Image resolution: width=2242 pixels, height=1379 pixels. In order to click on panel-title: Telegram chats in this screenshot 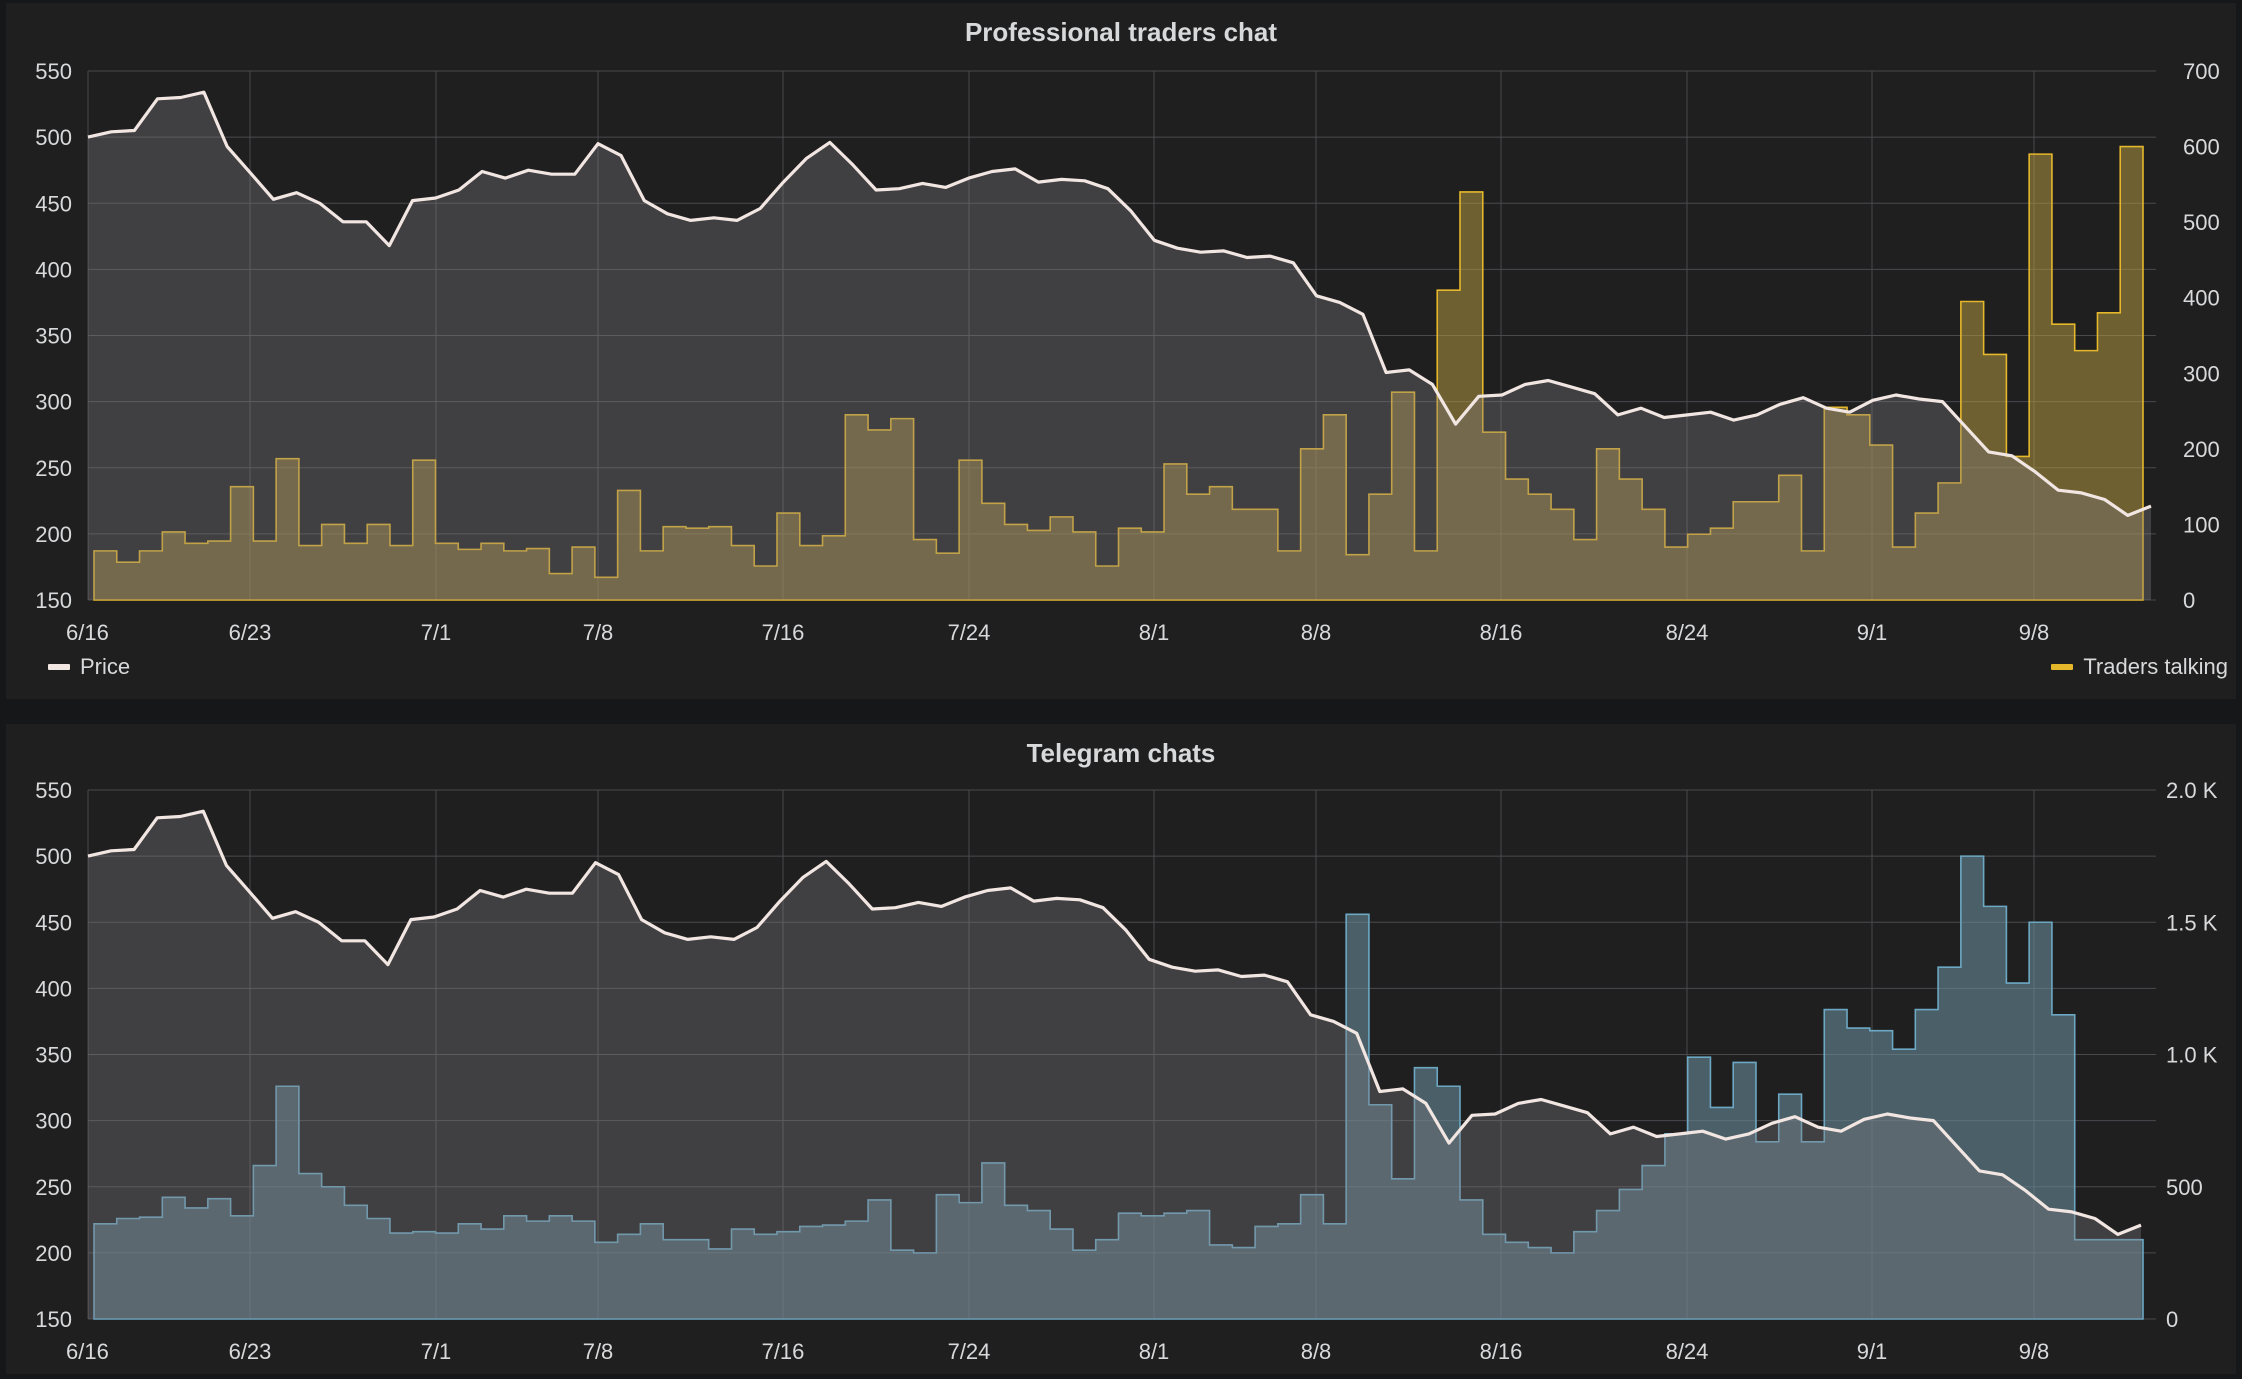, I will do `click(1121, 753)`.